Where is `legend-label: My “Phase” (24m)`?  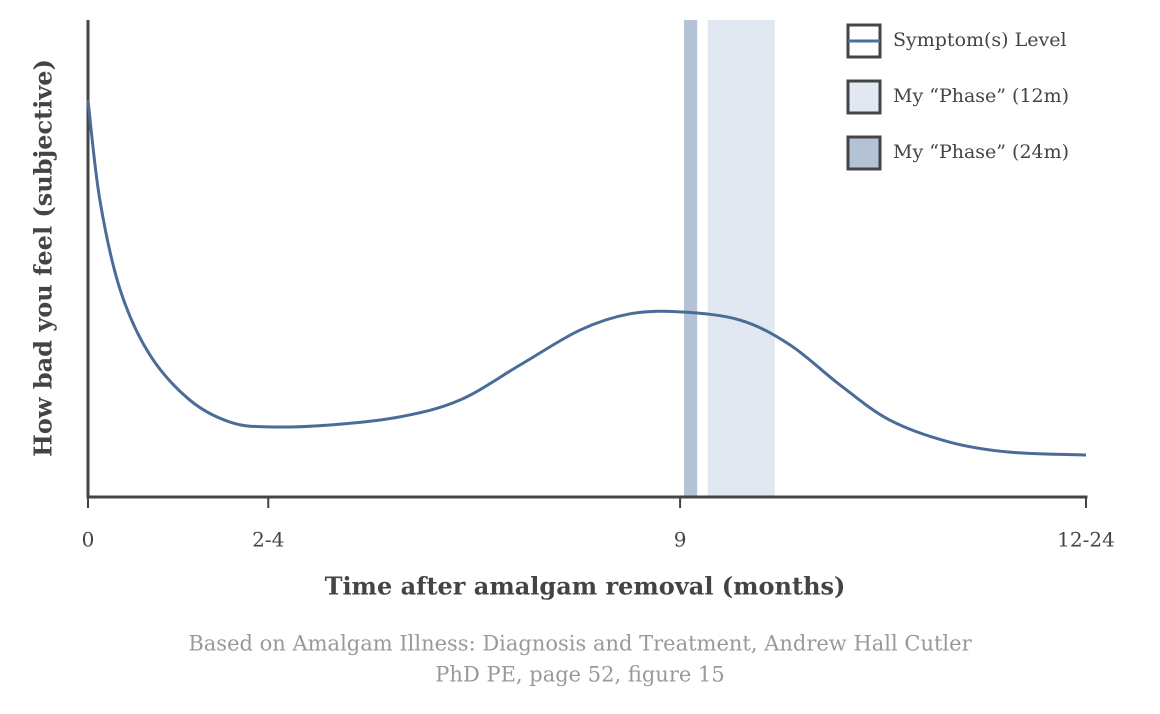 legend-label: My “Phase” (24m) is located at coordinates (981, 152).